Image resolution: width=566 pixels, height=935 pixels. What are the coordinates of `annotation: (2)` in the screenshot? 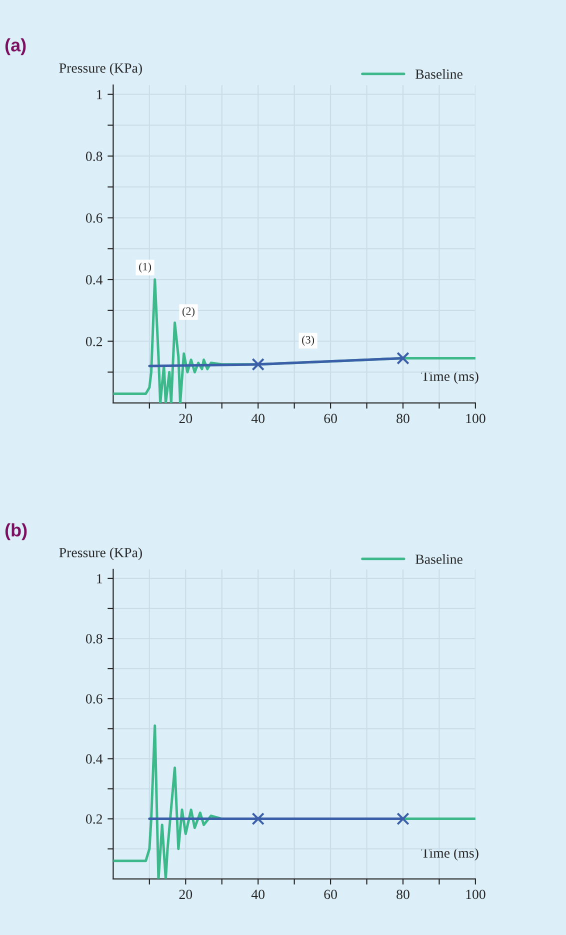 It's located at (188, 312).